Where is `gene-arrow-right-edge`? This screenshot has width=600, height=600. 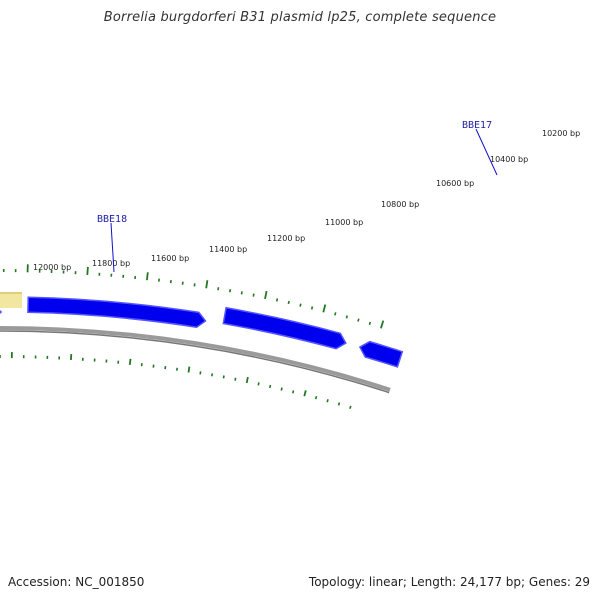
gene-arrow-right-edge is located at coordinates (381, 354).